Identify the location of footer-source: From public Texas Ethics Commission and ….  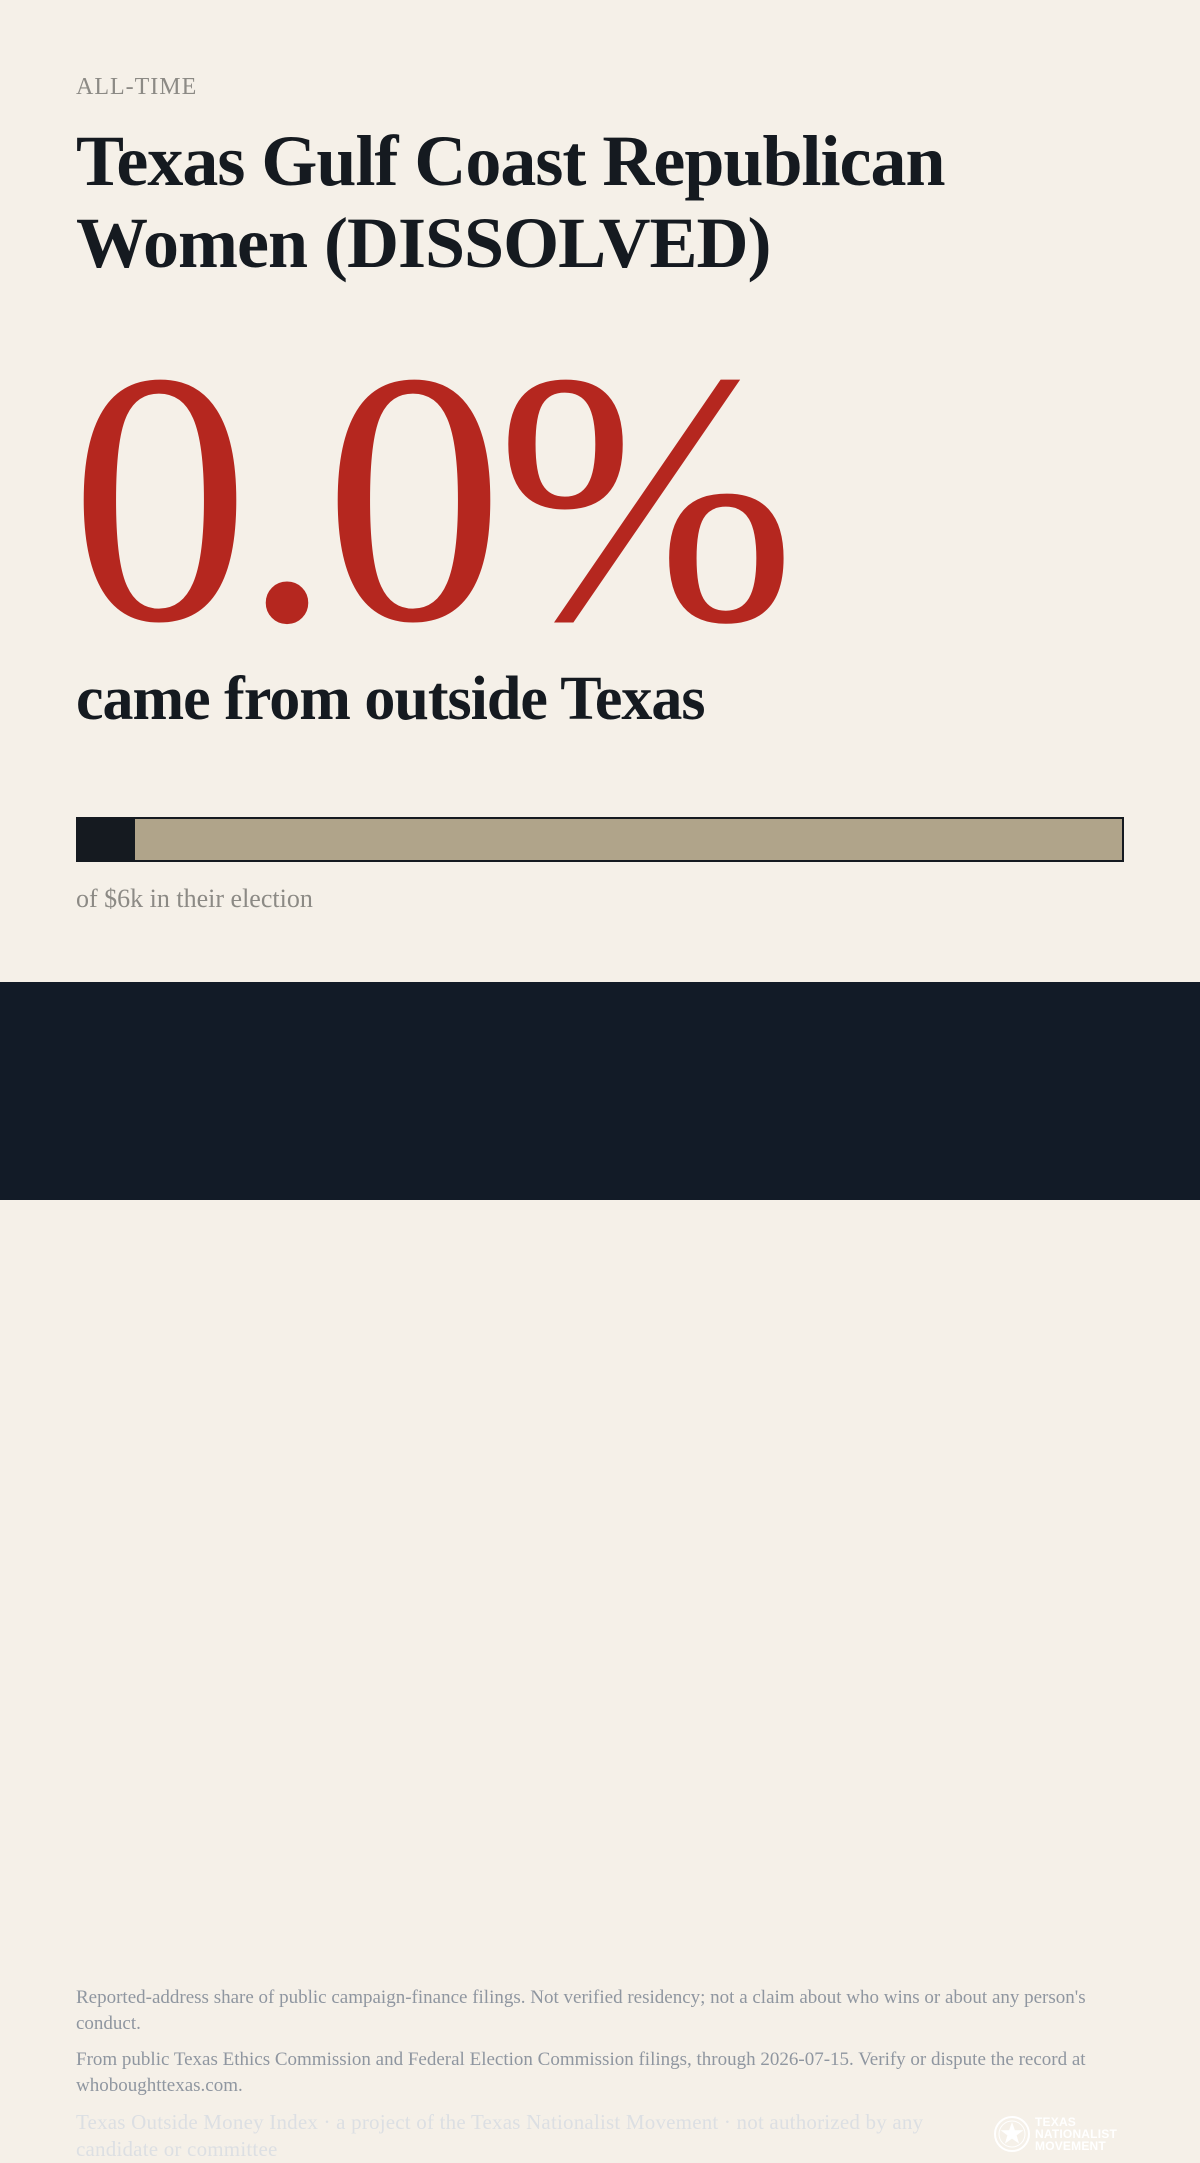
(581, 2072).